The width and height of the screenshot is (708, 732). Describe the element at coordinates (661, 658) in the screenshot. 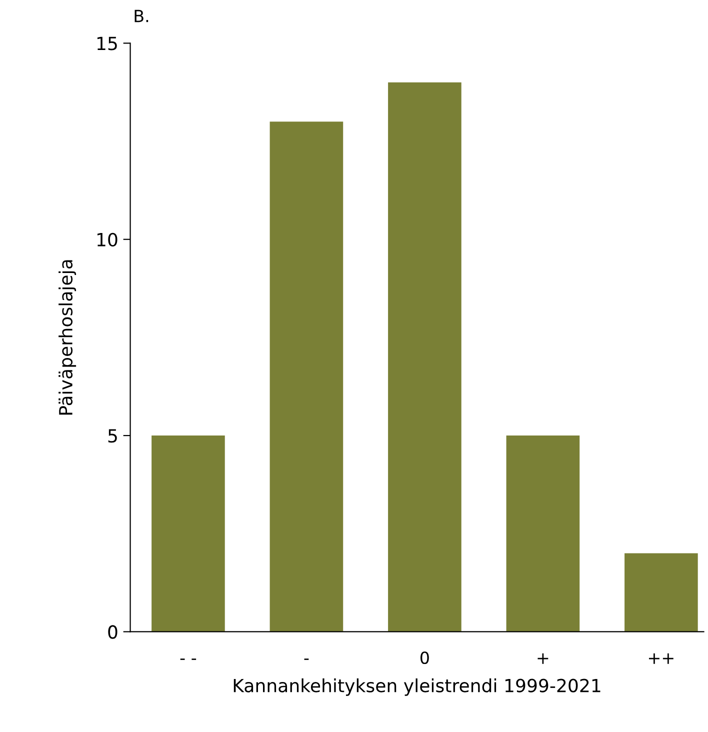

I see `x-tick-label: ++` at that location.